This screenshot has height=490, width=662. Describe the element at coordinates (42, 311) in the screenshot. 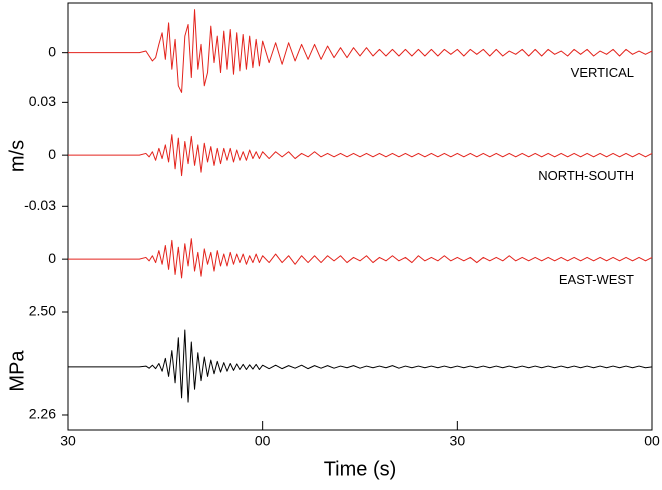

I see `y-tick-label: 2.50` at that location.